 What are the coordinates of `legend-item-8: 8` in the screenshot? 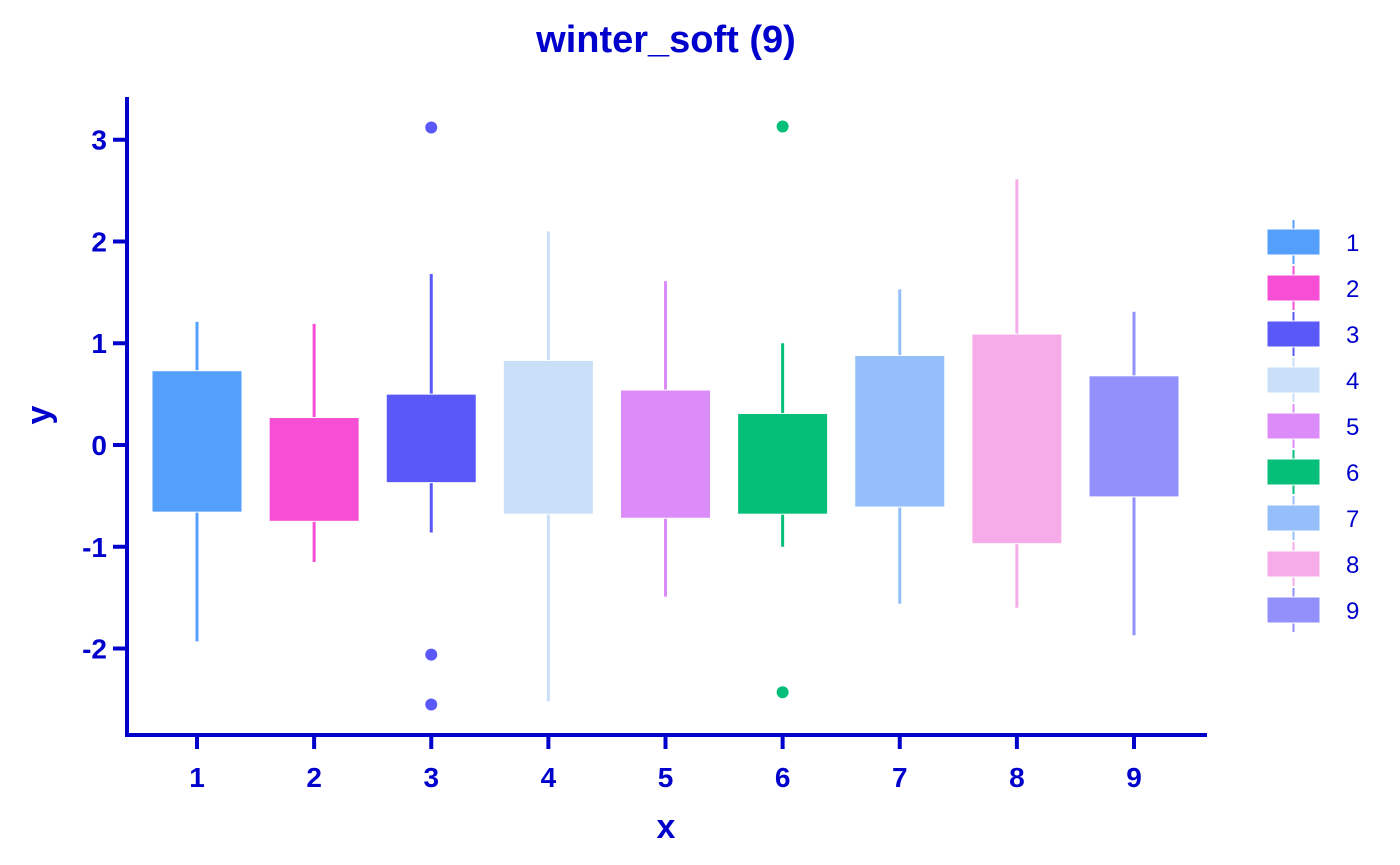 It's located at (1312, 564).